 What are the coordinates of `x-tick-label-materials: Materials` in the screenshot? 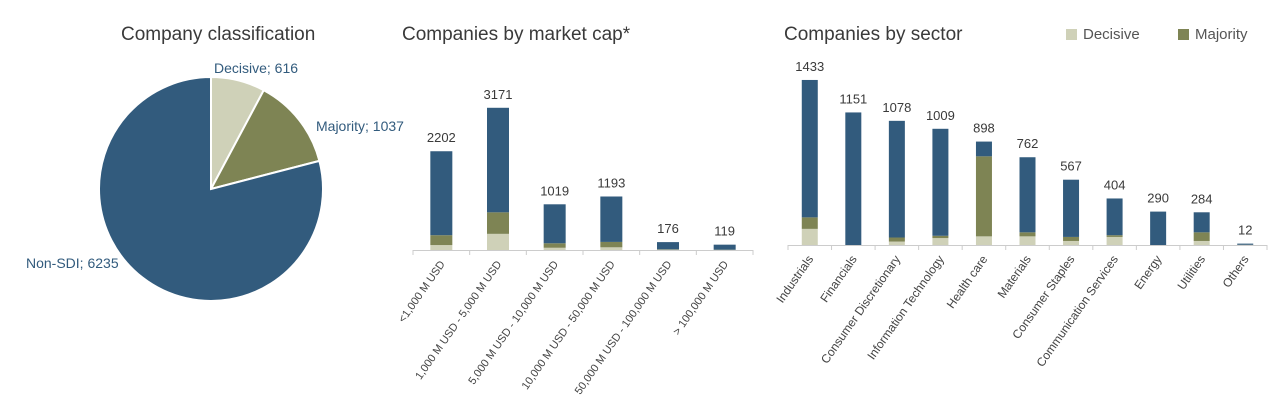 It's located at (1014, 277).